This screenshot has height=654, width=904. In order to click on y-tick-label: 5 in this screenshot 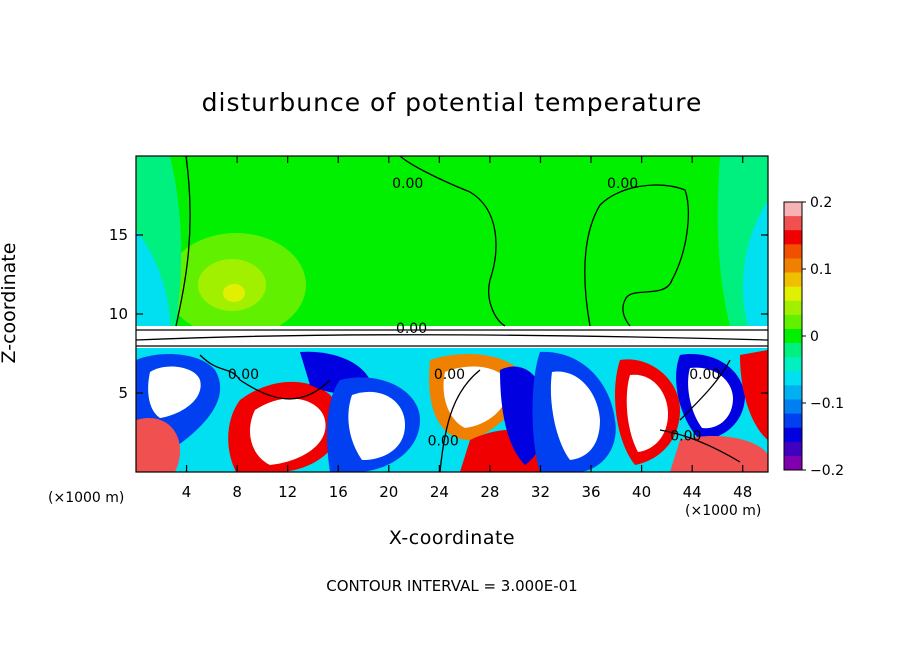, I will do `click(123, 393)`.